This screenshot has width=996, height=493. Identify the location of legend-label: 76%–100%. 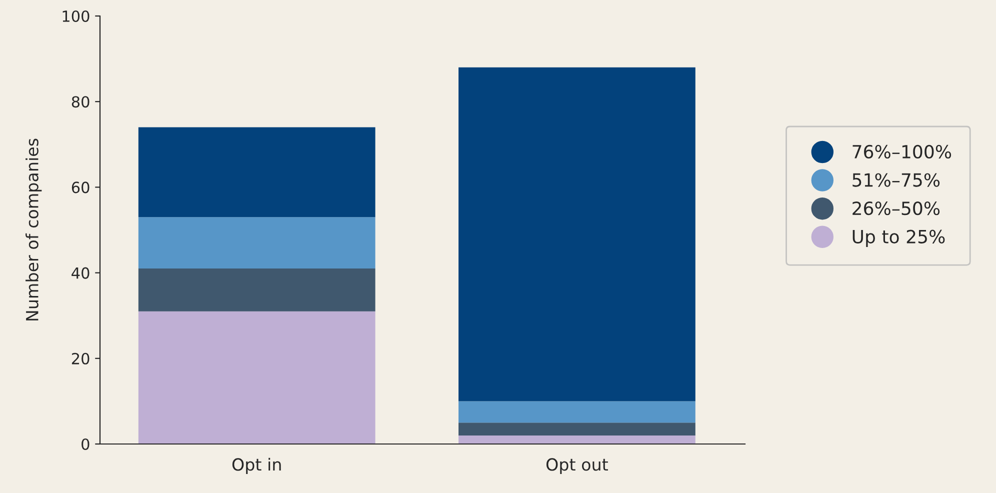
(902, 151).